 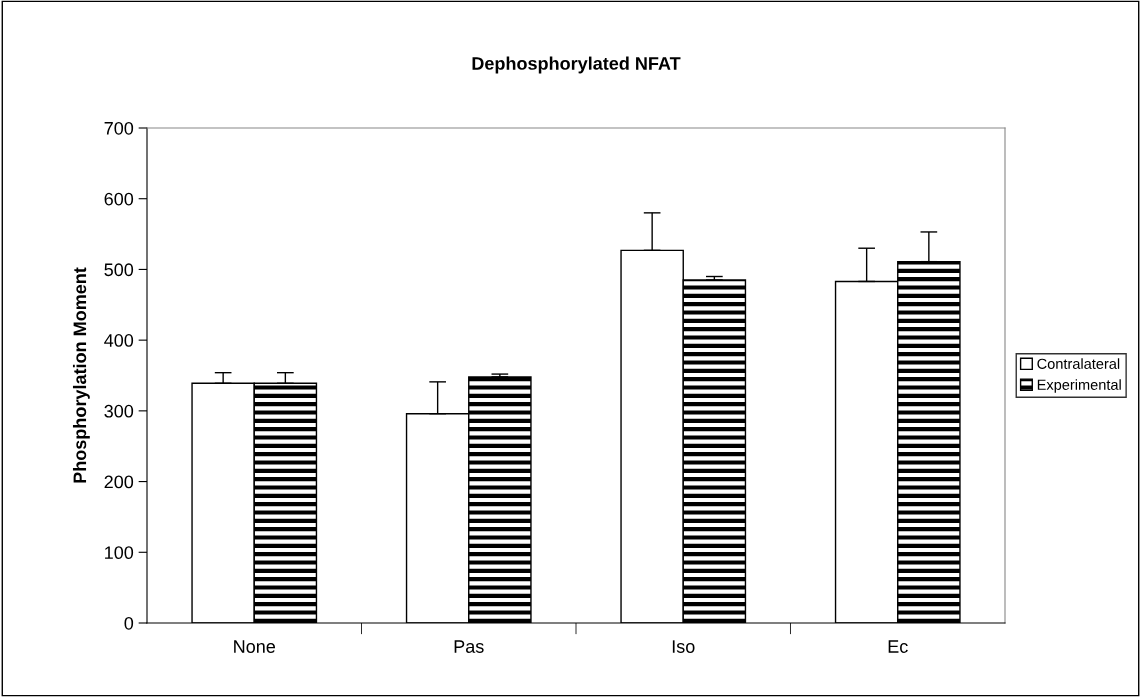 I want to click on y-axis-title: Phosphorylation Moment, so click(x=81, y=375).